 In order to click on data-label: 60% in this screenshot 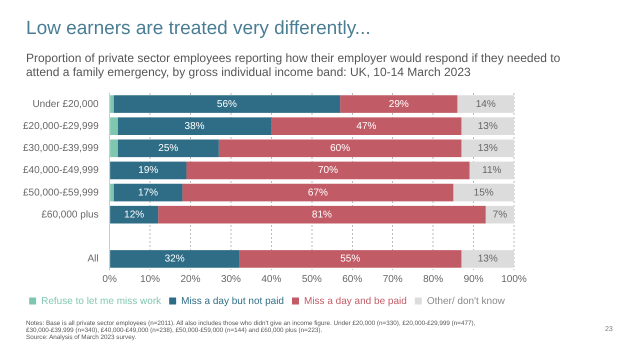, I will do `click(340, 148)`.